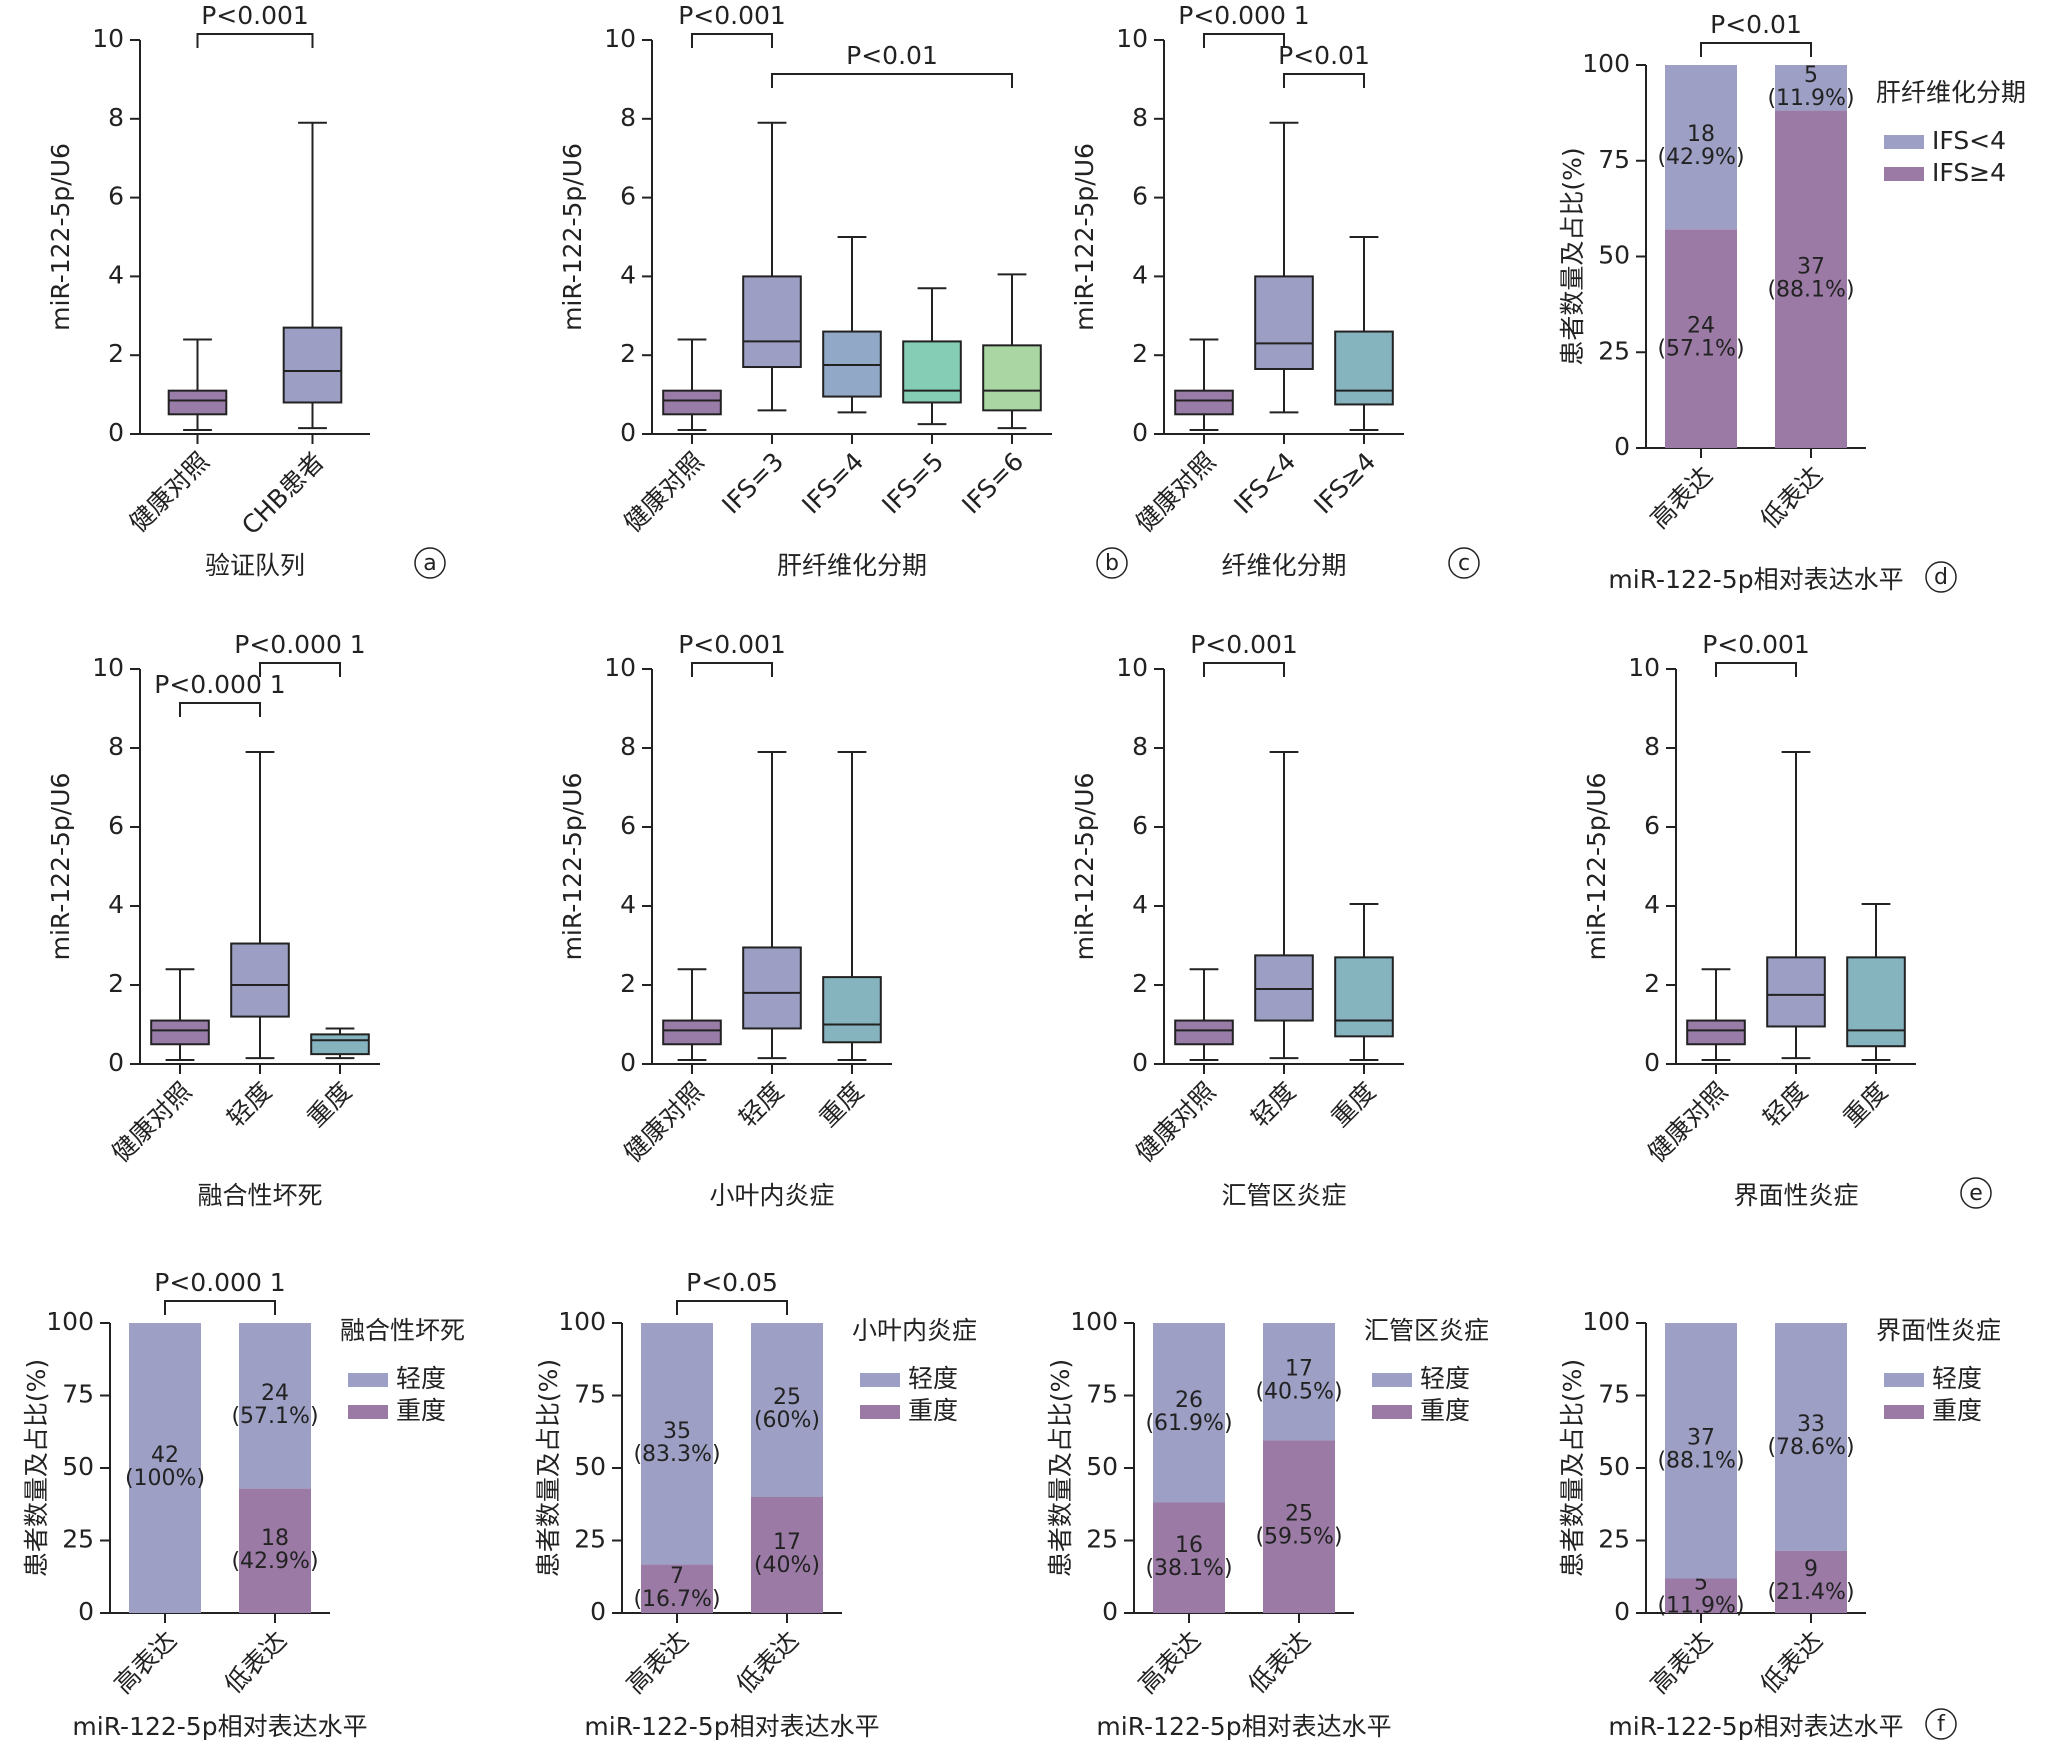  What do you see at coordinates (992, 483) in the screenshot?
I see `x-tick-label: IFS=6` at bounding box center [992, 483].